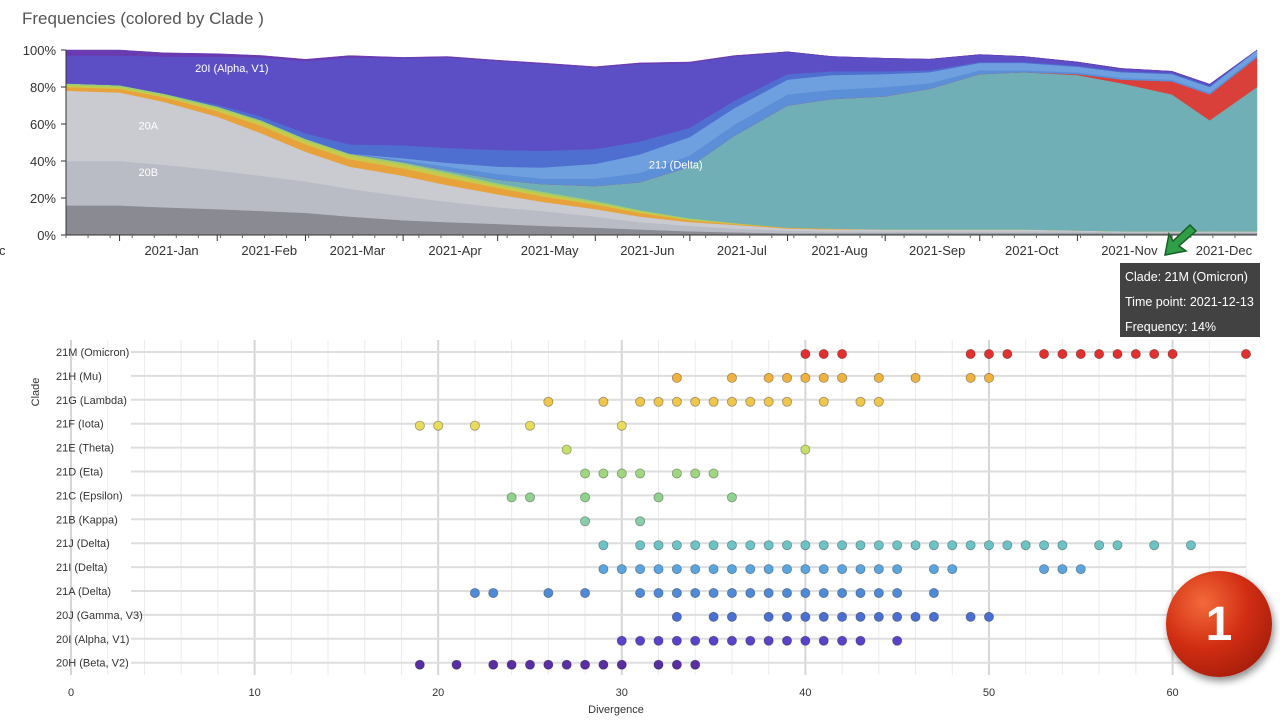 This screenshot has height=720, width=1280. What do you see at coordinates (1032, 250) in the screenshot?
I see `x-tick-label: 2021-Oct` at bounding box center [1032, 250].